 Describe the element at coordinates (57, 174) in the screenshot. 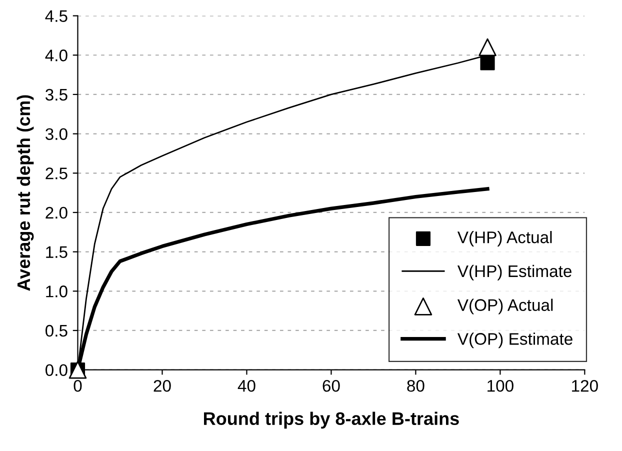

I see `y-tick-label: 2.5` at that location.